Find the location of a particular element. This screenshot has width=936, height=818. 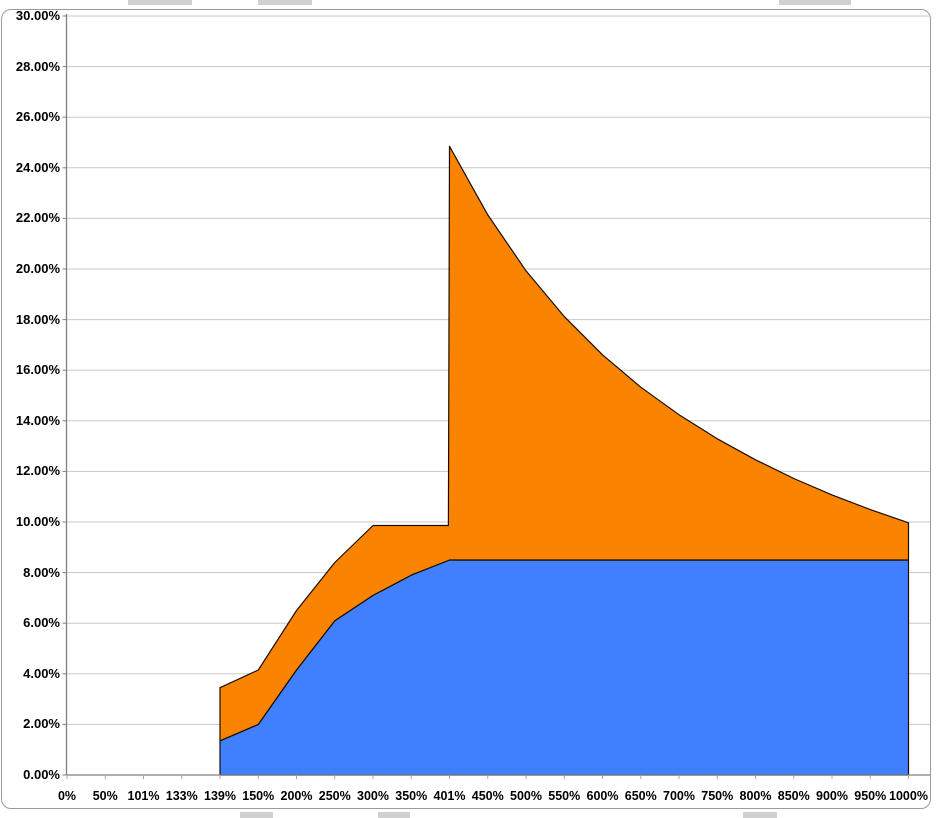

x-axis-tick-label: 139% is located at coordinates (220, 796).